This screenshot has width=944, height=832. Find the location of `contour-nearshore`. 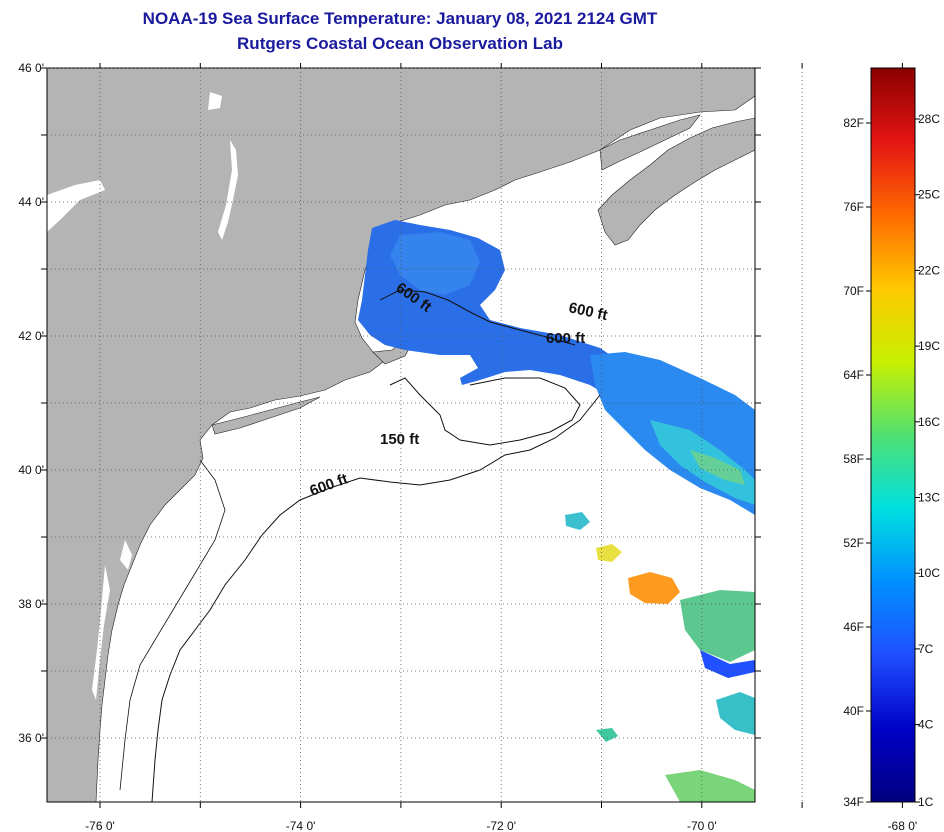

contour-nearshore is located at coordinates (172, 625).